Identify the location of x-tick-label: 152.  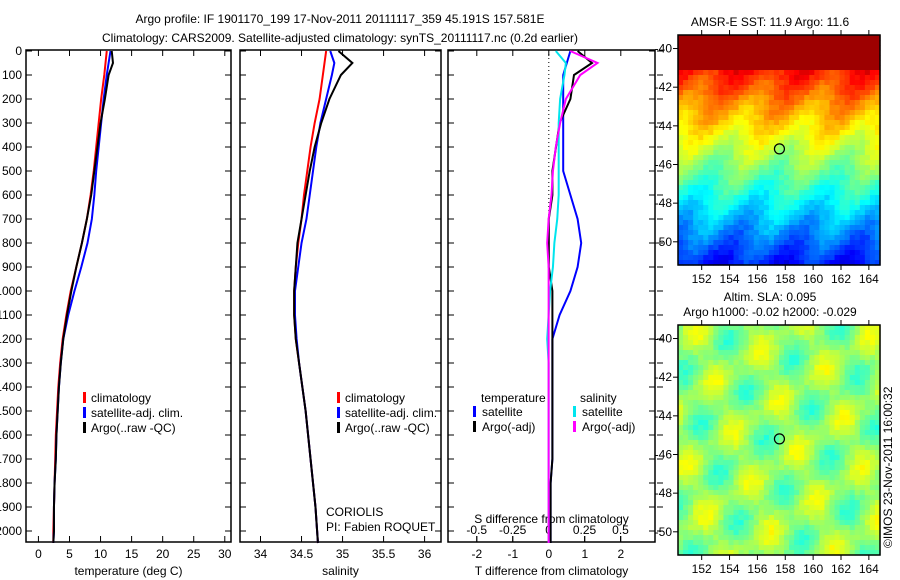
(702, 569).